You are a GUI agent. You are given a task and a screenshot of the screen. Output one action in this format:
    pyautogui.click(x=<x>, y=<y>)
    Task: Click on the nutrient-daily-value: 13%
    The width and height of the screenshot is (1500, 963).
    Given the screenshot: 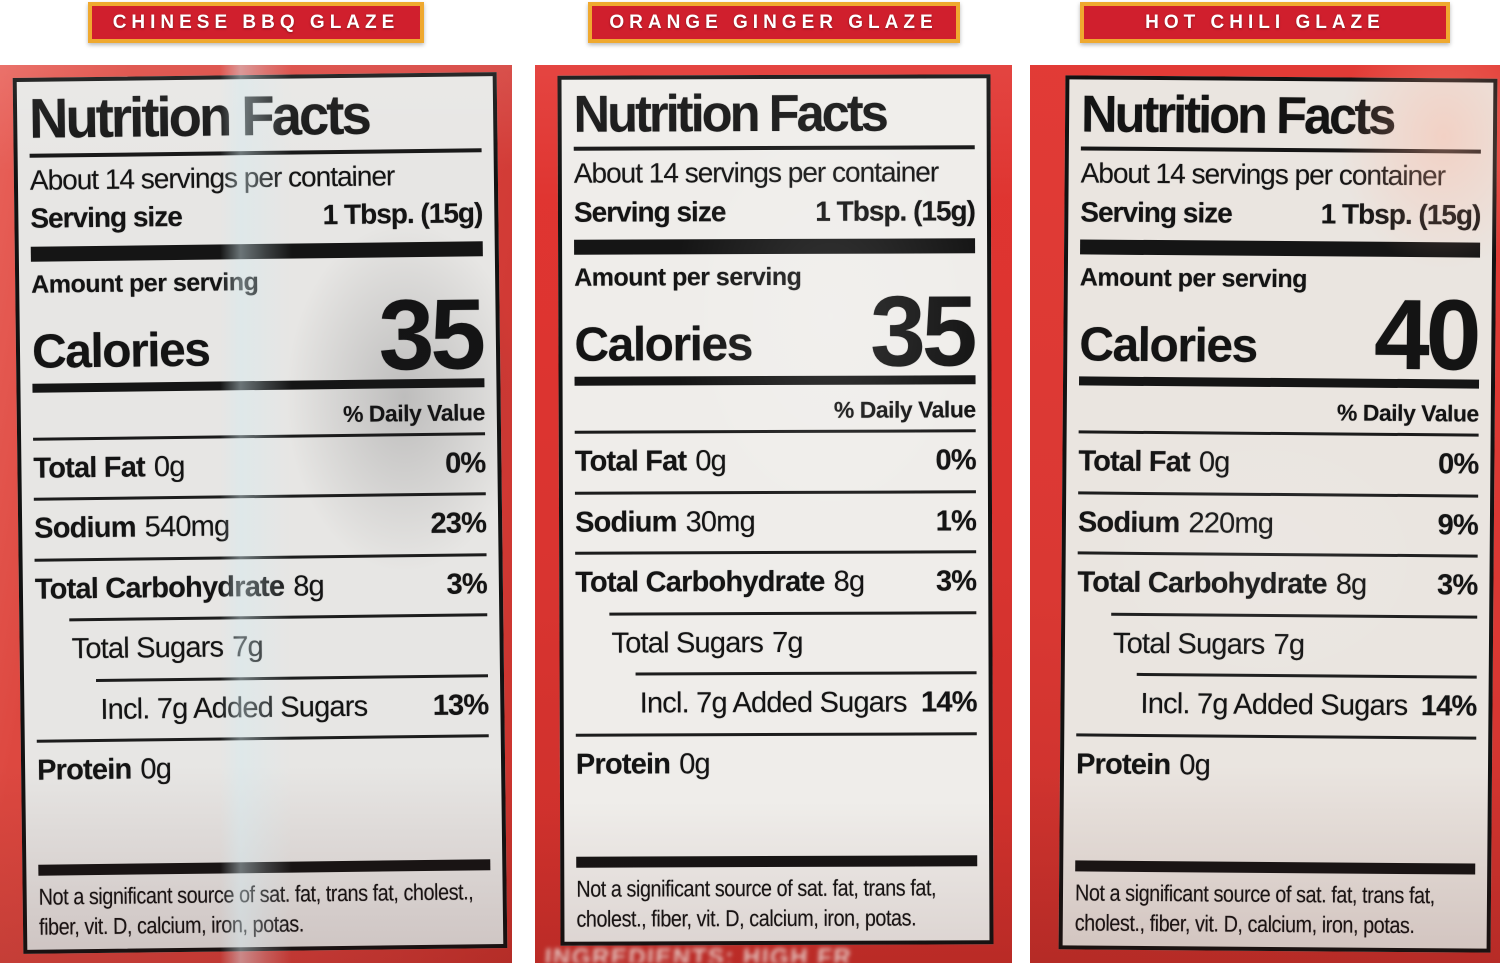 What is the action you would take?
    pyautogui.click(x=460, y=705)
    